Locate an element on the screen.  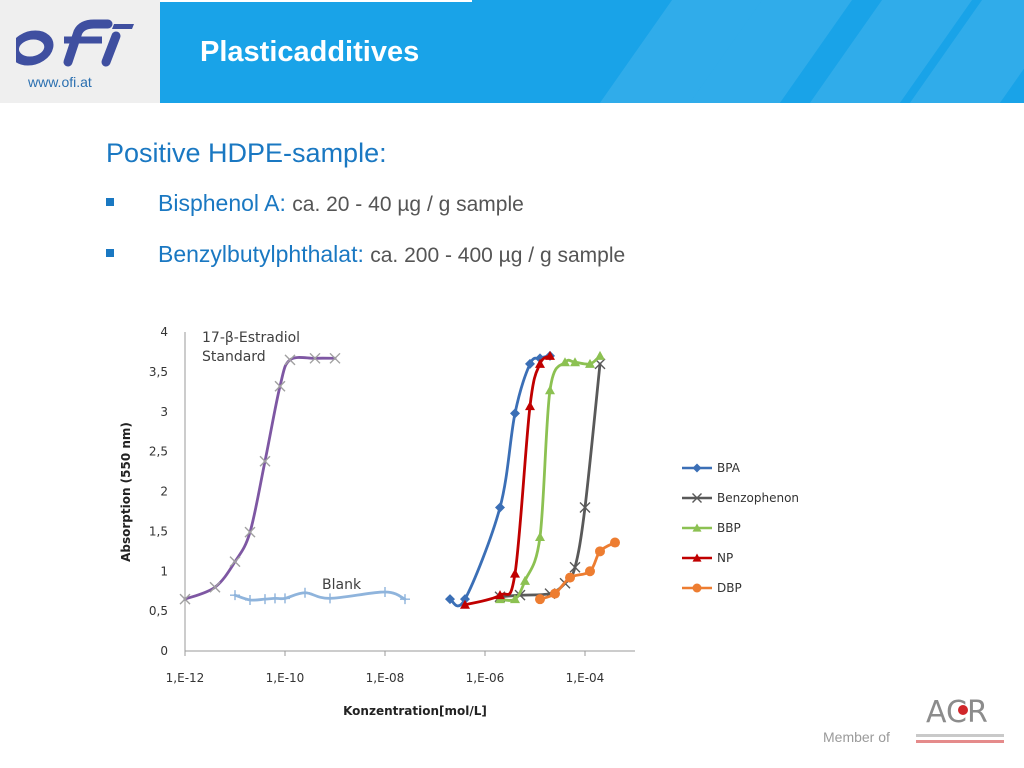
title-bar: Plasticadditives is located at coordinates (592, 51).